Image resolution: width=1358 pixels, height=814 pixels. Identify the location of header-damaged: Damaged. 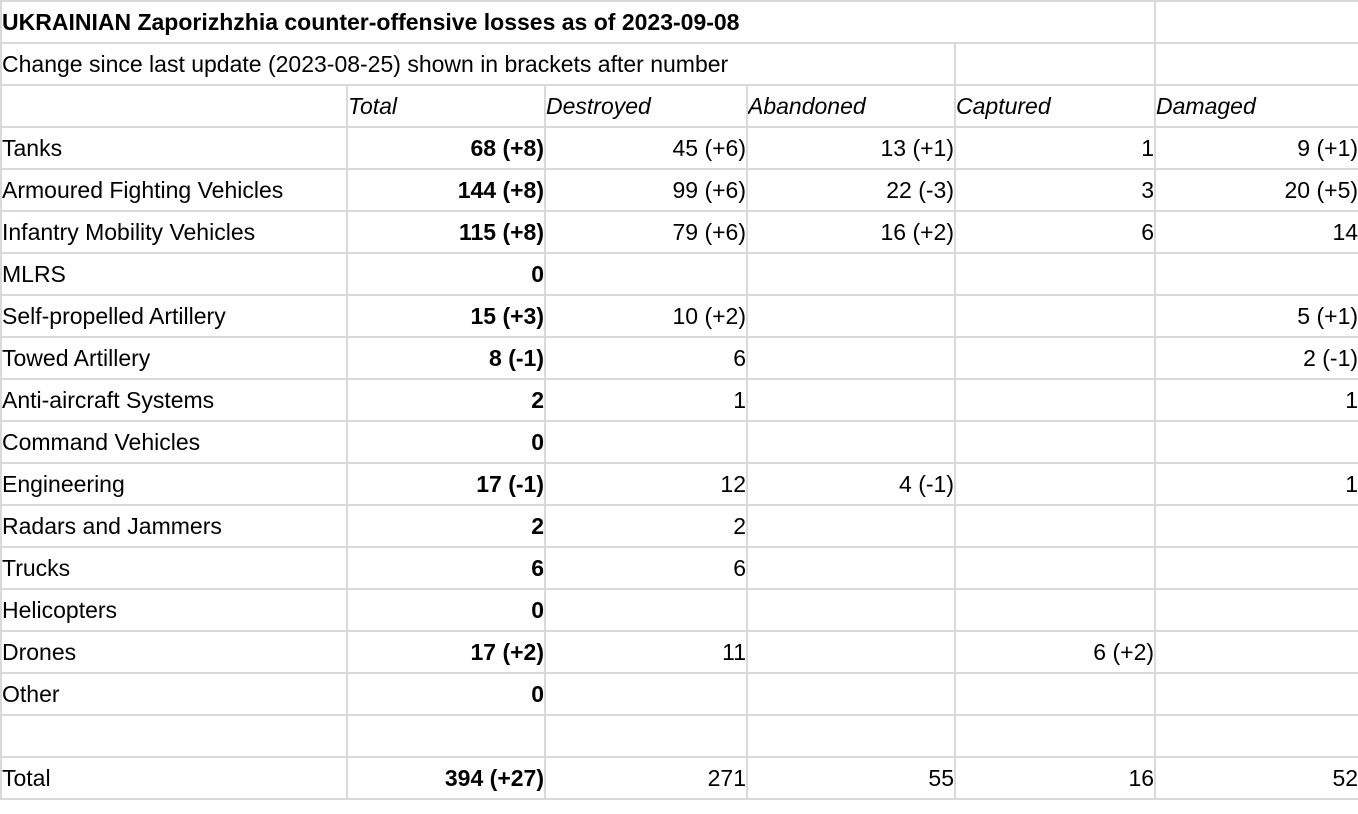
(1256, 106).